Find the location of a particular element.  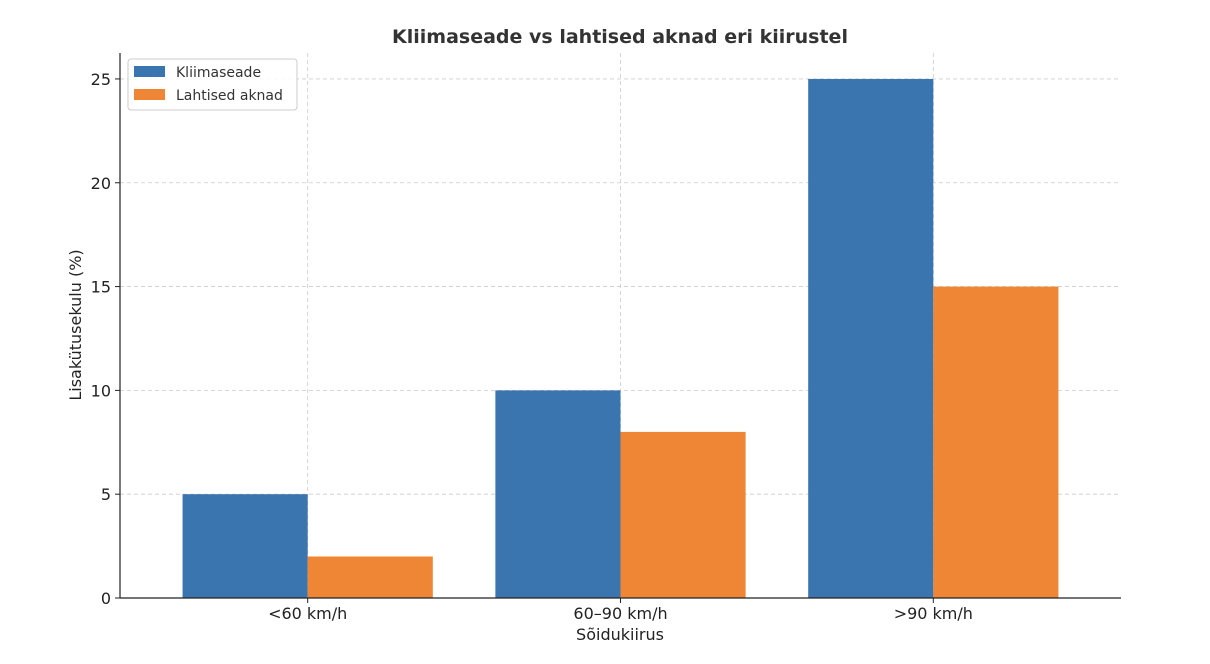

y-tick-label: 5 is located at coordinates (106, 494).